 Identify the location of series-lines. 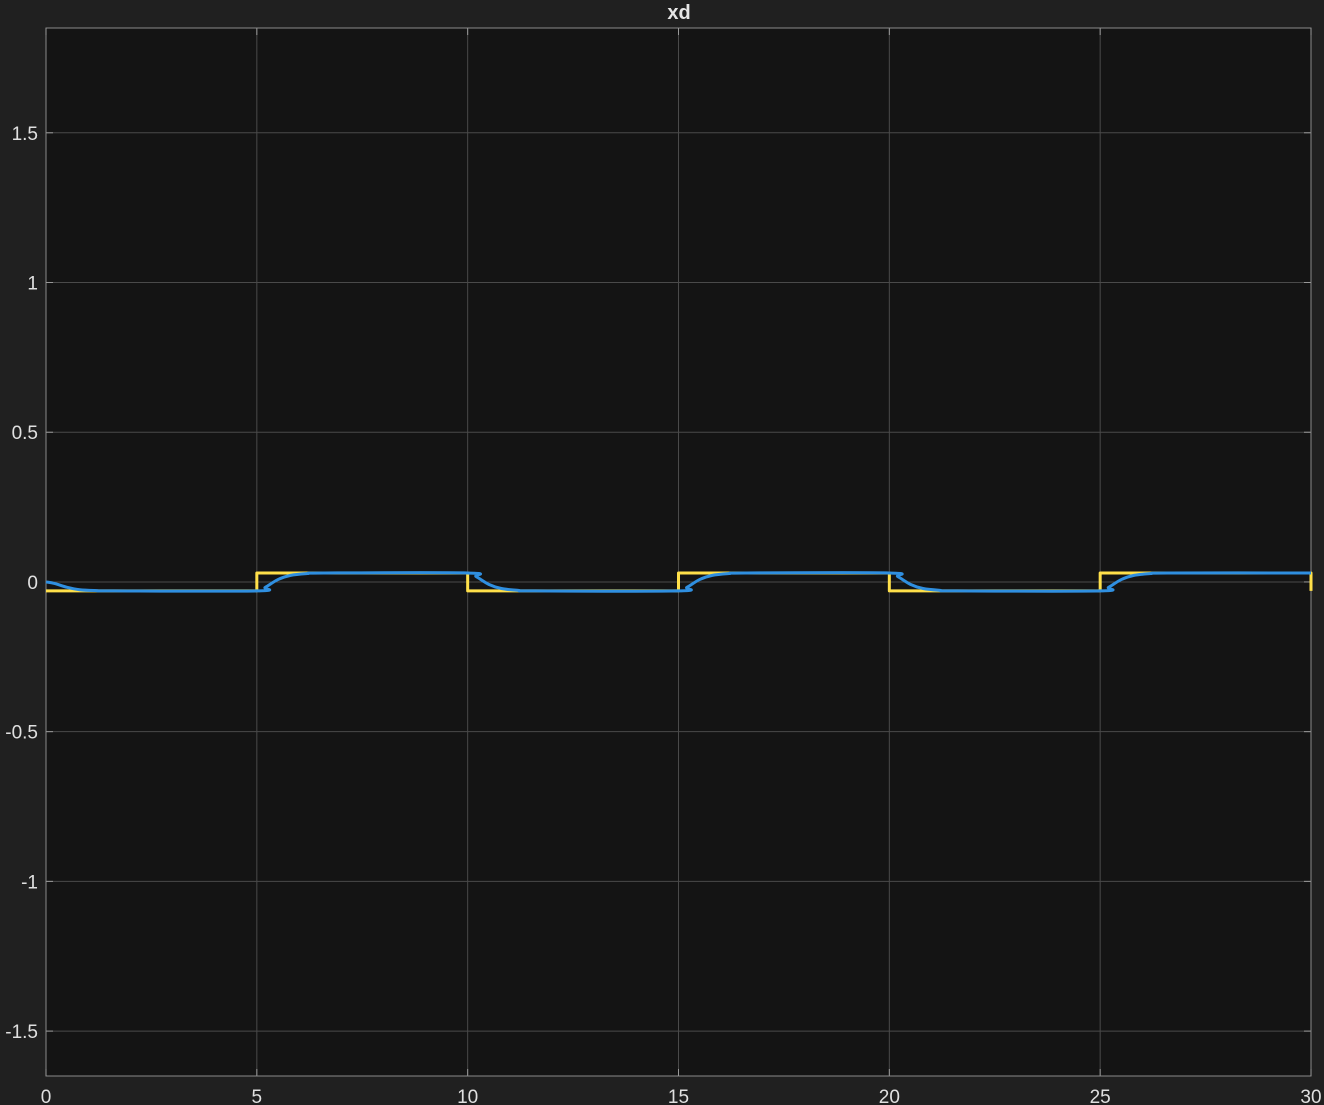
(679, 582).